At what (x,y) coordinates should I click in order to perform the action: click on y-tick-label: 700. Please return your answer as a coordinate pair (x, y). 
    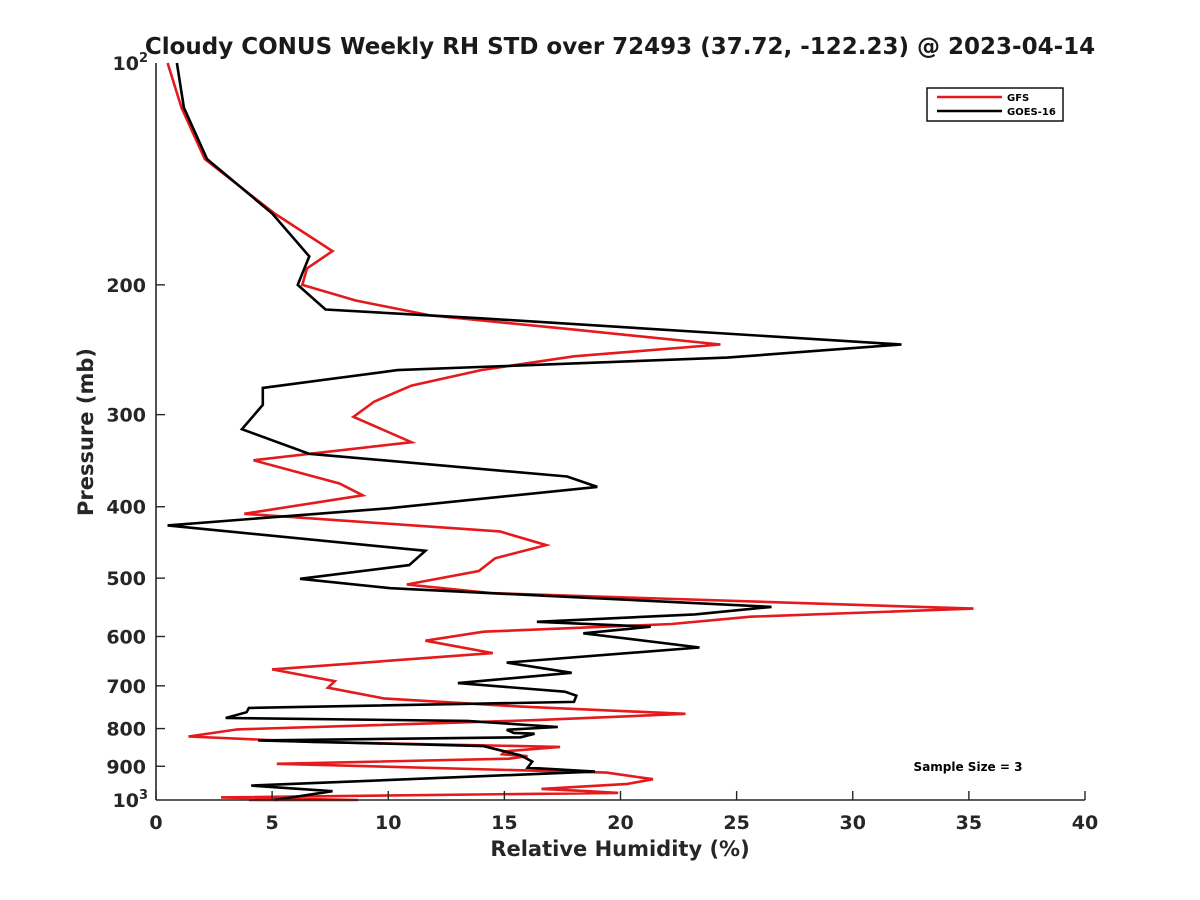
    Looking at the image, I should click on (126, 687).